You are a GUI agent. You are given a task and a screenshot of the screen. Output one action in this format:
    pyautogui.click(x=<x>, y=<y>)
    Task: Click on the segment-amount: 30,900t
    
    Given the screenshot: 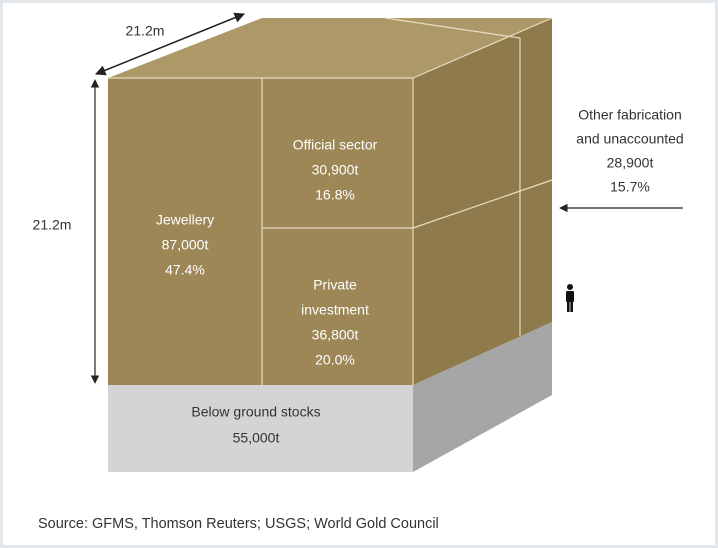 What is the action you would take?
    pyautogui.click(x=335, y=170)
    